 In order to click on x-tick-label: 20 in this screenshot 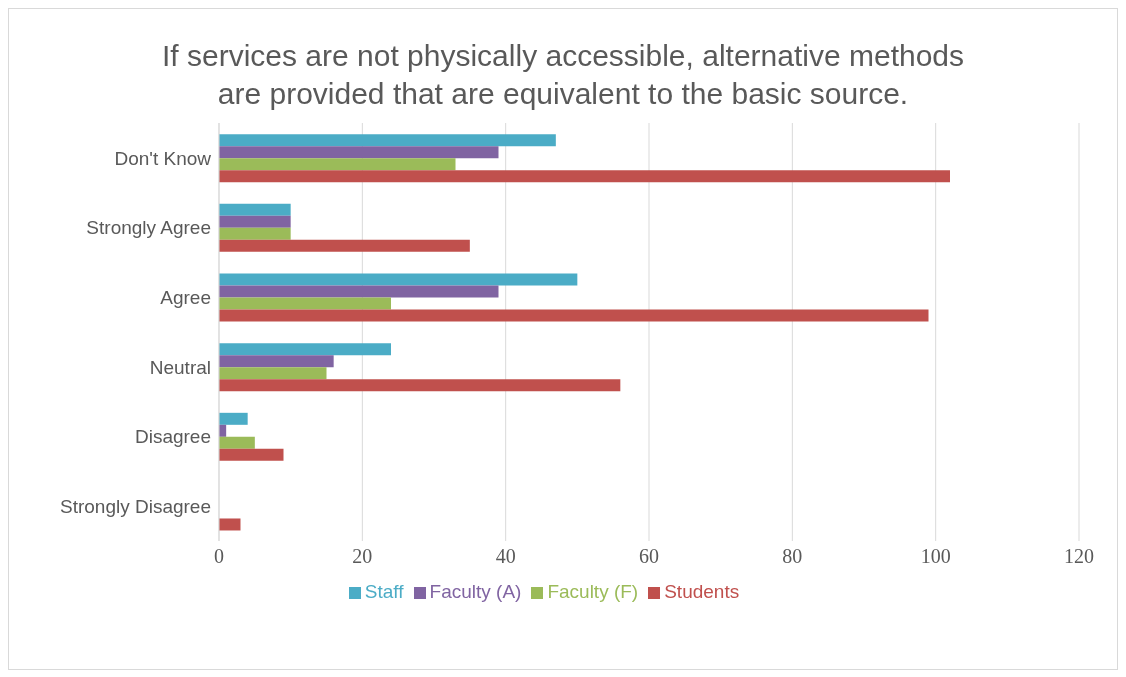, I will do `click(362, 556)`.